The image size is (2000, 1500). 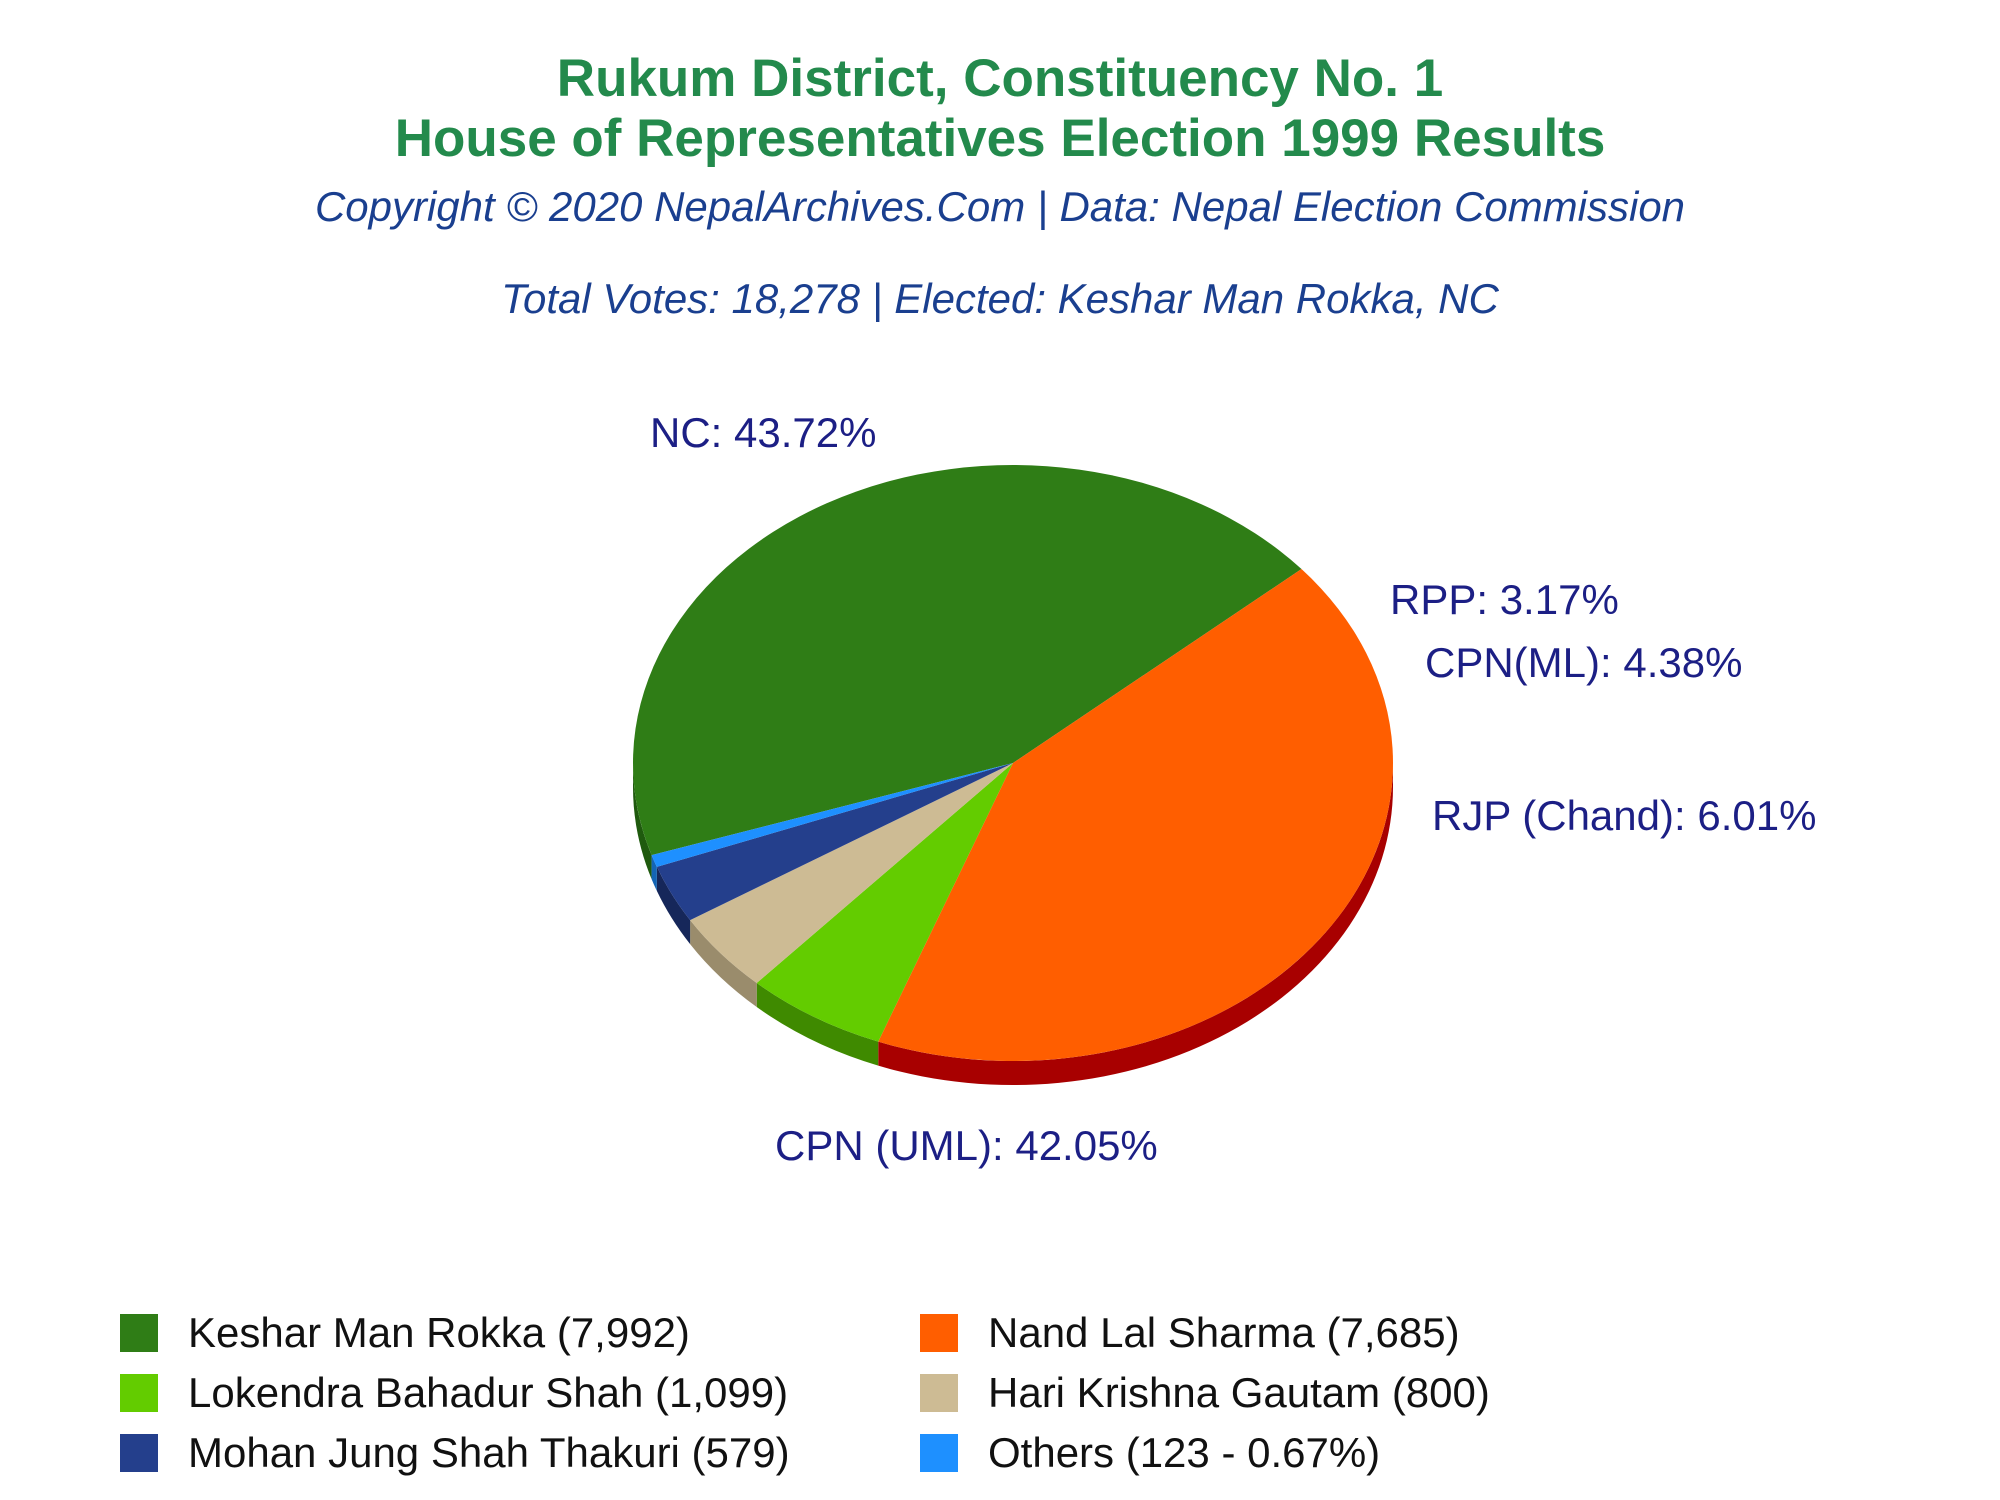 I want to click on slice-label-rjp-chand: RJP (Chand): 6.01%, so click(x=1624, y=815).